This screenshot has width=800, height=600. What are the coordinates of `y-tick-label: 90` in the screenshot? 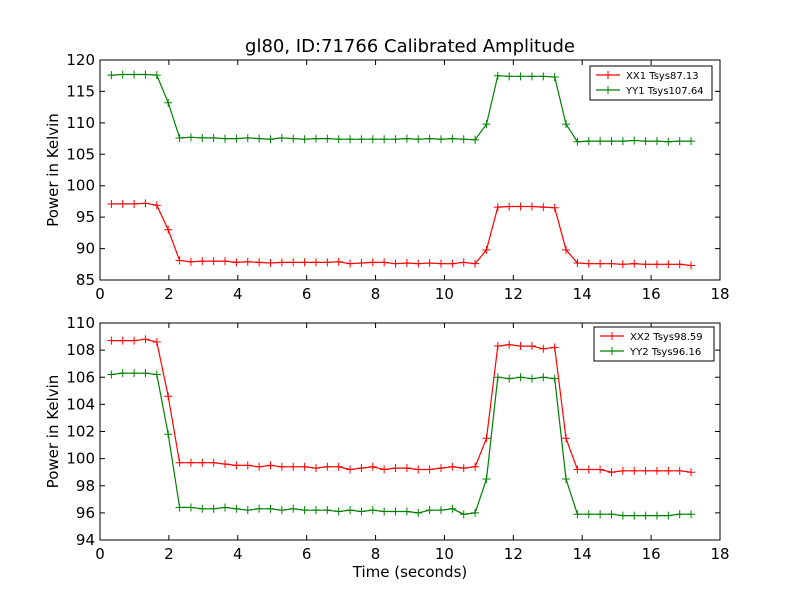 It's located at (85, 249).